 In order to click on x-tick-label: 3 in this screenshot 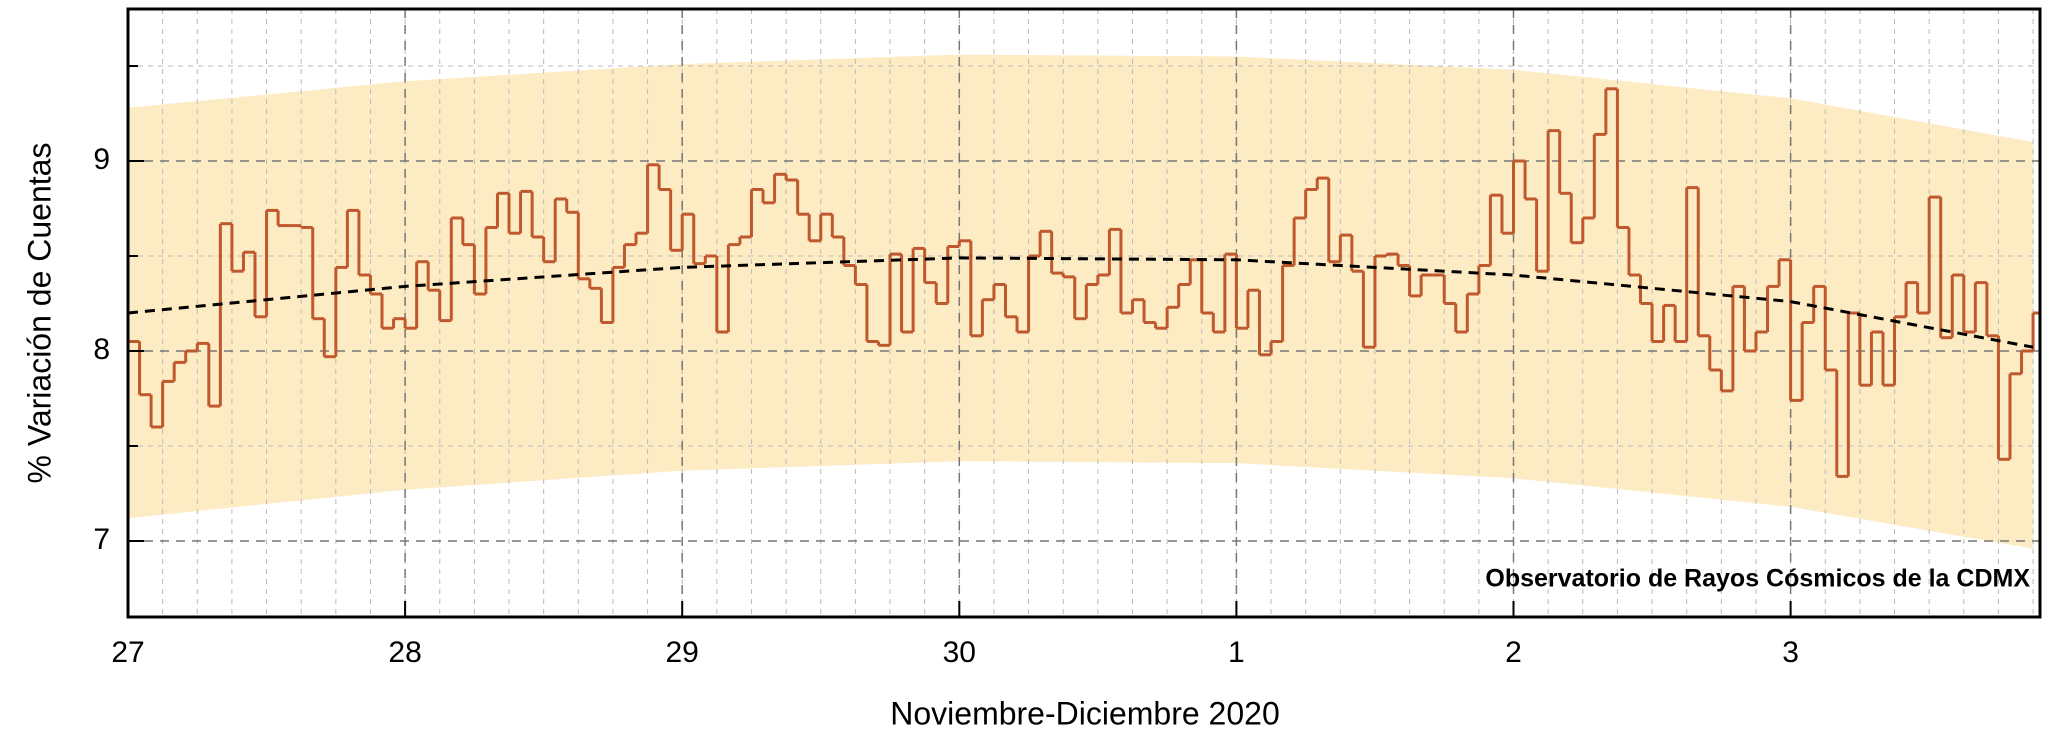, I will do `click(1790, 652)`.